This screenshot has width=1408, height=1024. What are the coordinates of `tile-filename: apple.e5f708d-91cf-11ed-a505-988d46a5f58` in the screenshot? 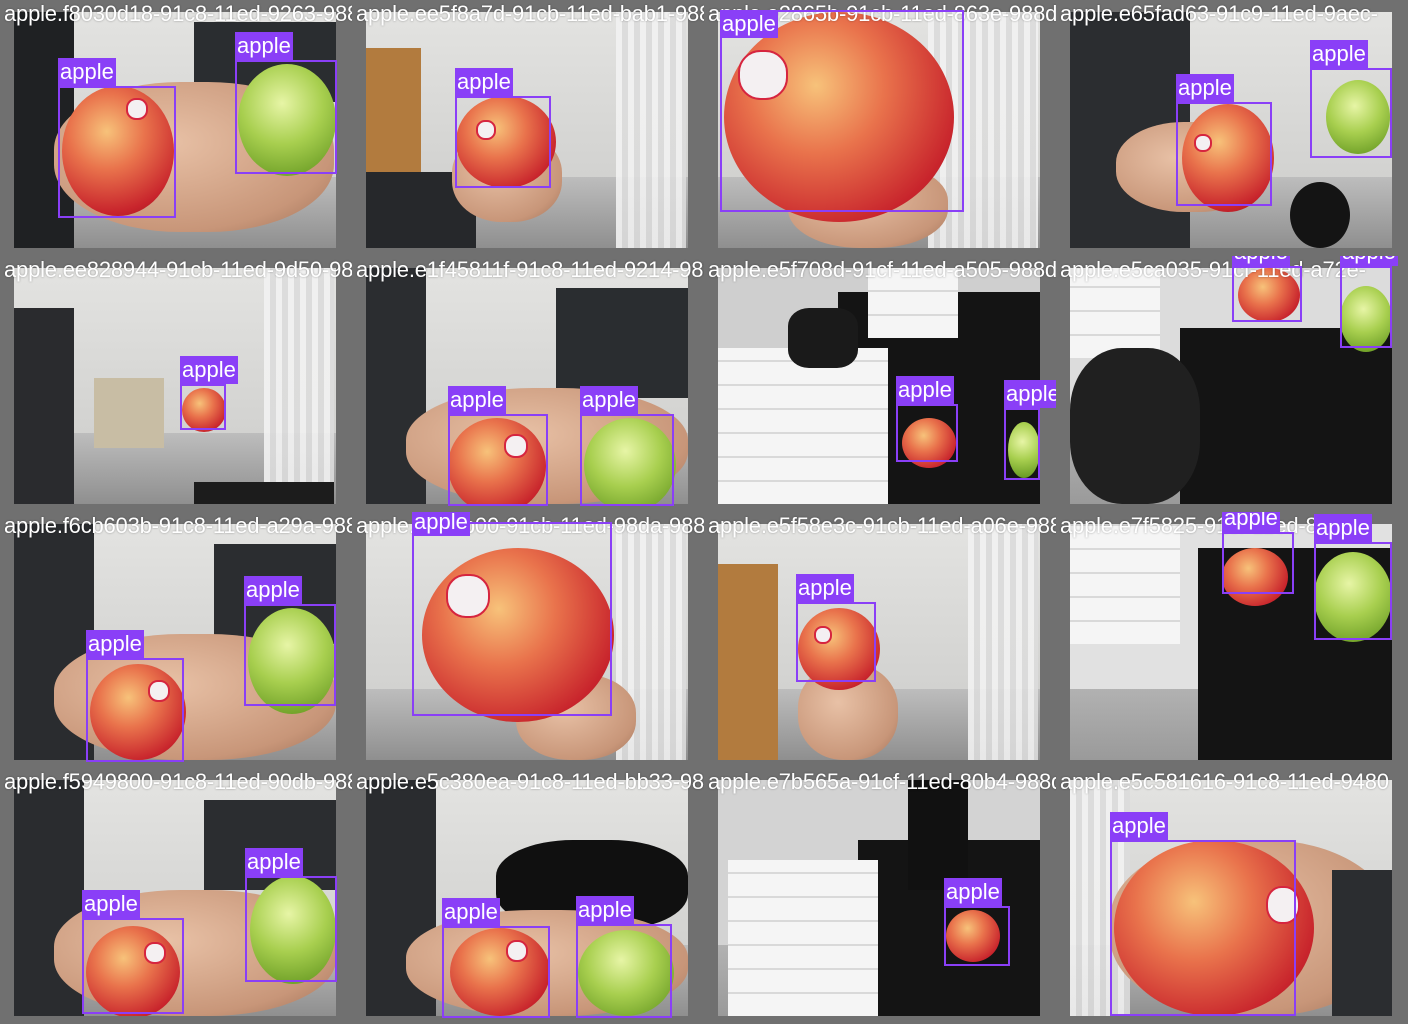 It's located at (882, 269).